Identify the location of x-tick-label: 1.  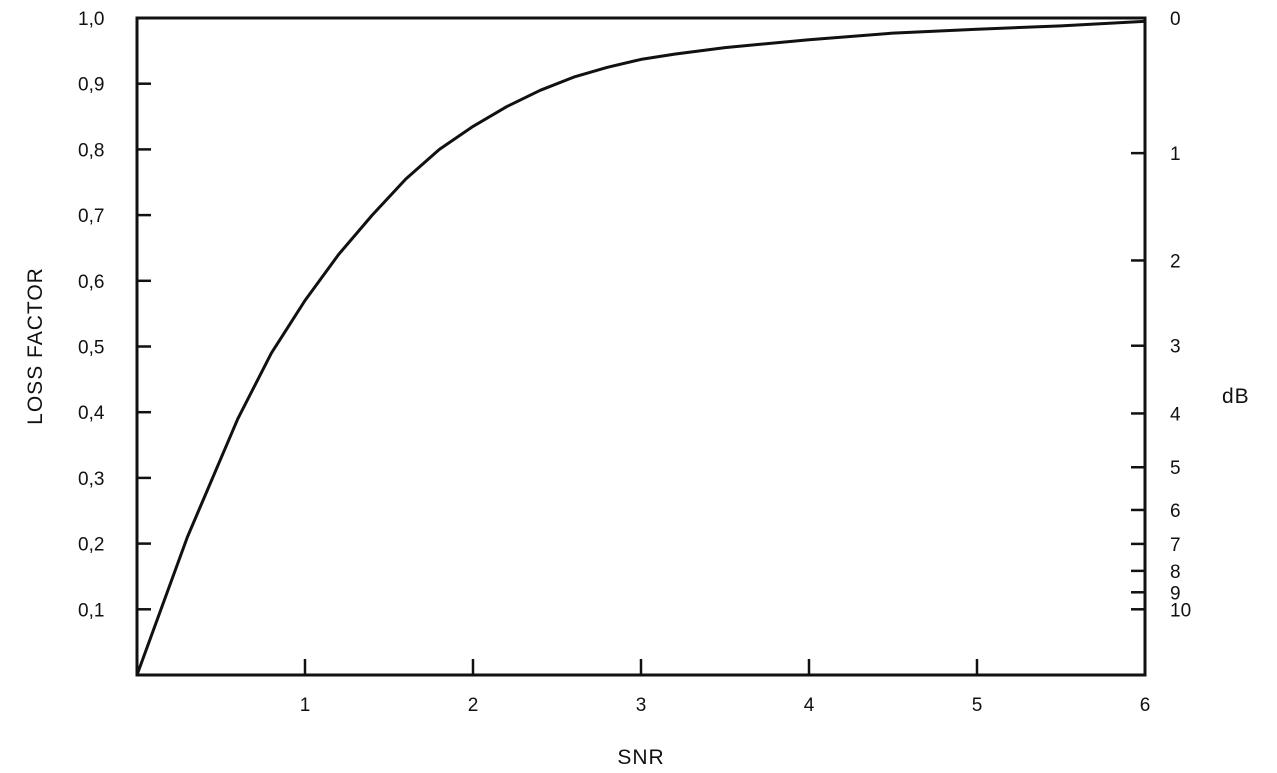
(305, 705).